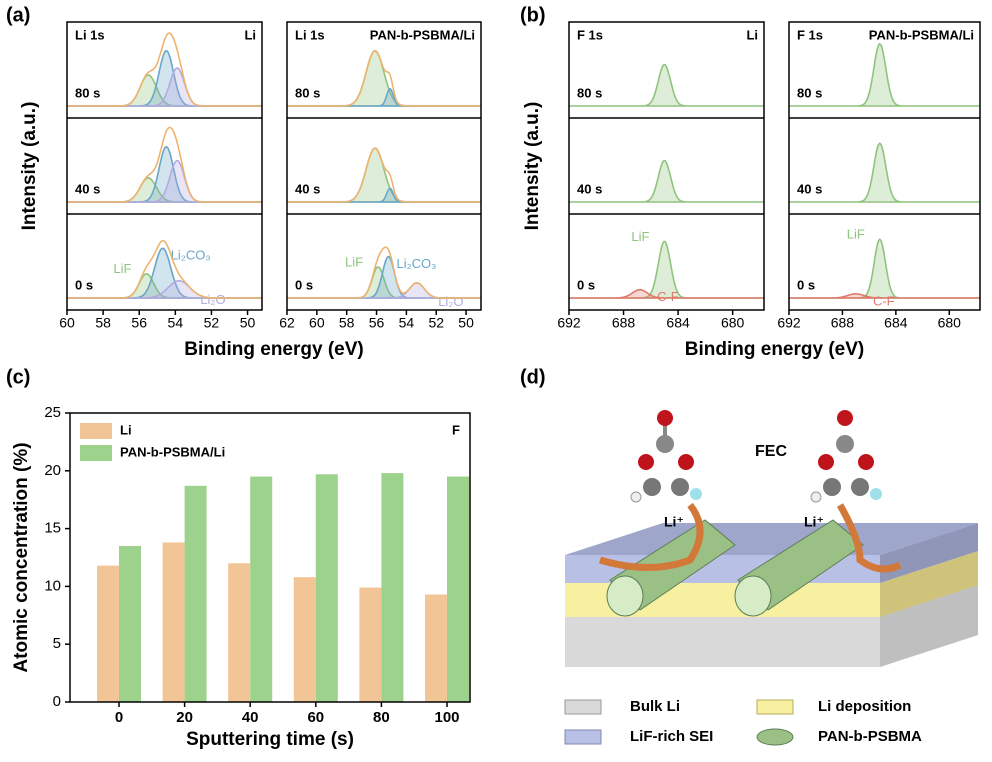  I want to click on x-axis-title: Binding energy (eV), so click(774, 349).